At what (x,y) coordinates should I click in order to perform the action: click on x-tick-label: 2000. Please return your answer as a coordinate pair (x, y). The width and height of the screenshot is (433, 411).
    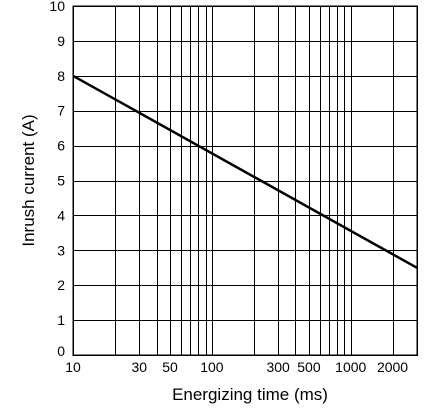
    Looking at the image, I should click on (392, 367).